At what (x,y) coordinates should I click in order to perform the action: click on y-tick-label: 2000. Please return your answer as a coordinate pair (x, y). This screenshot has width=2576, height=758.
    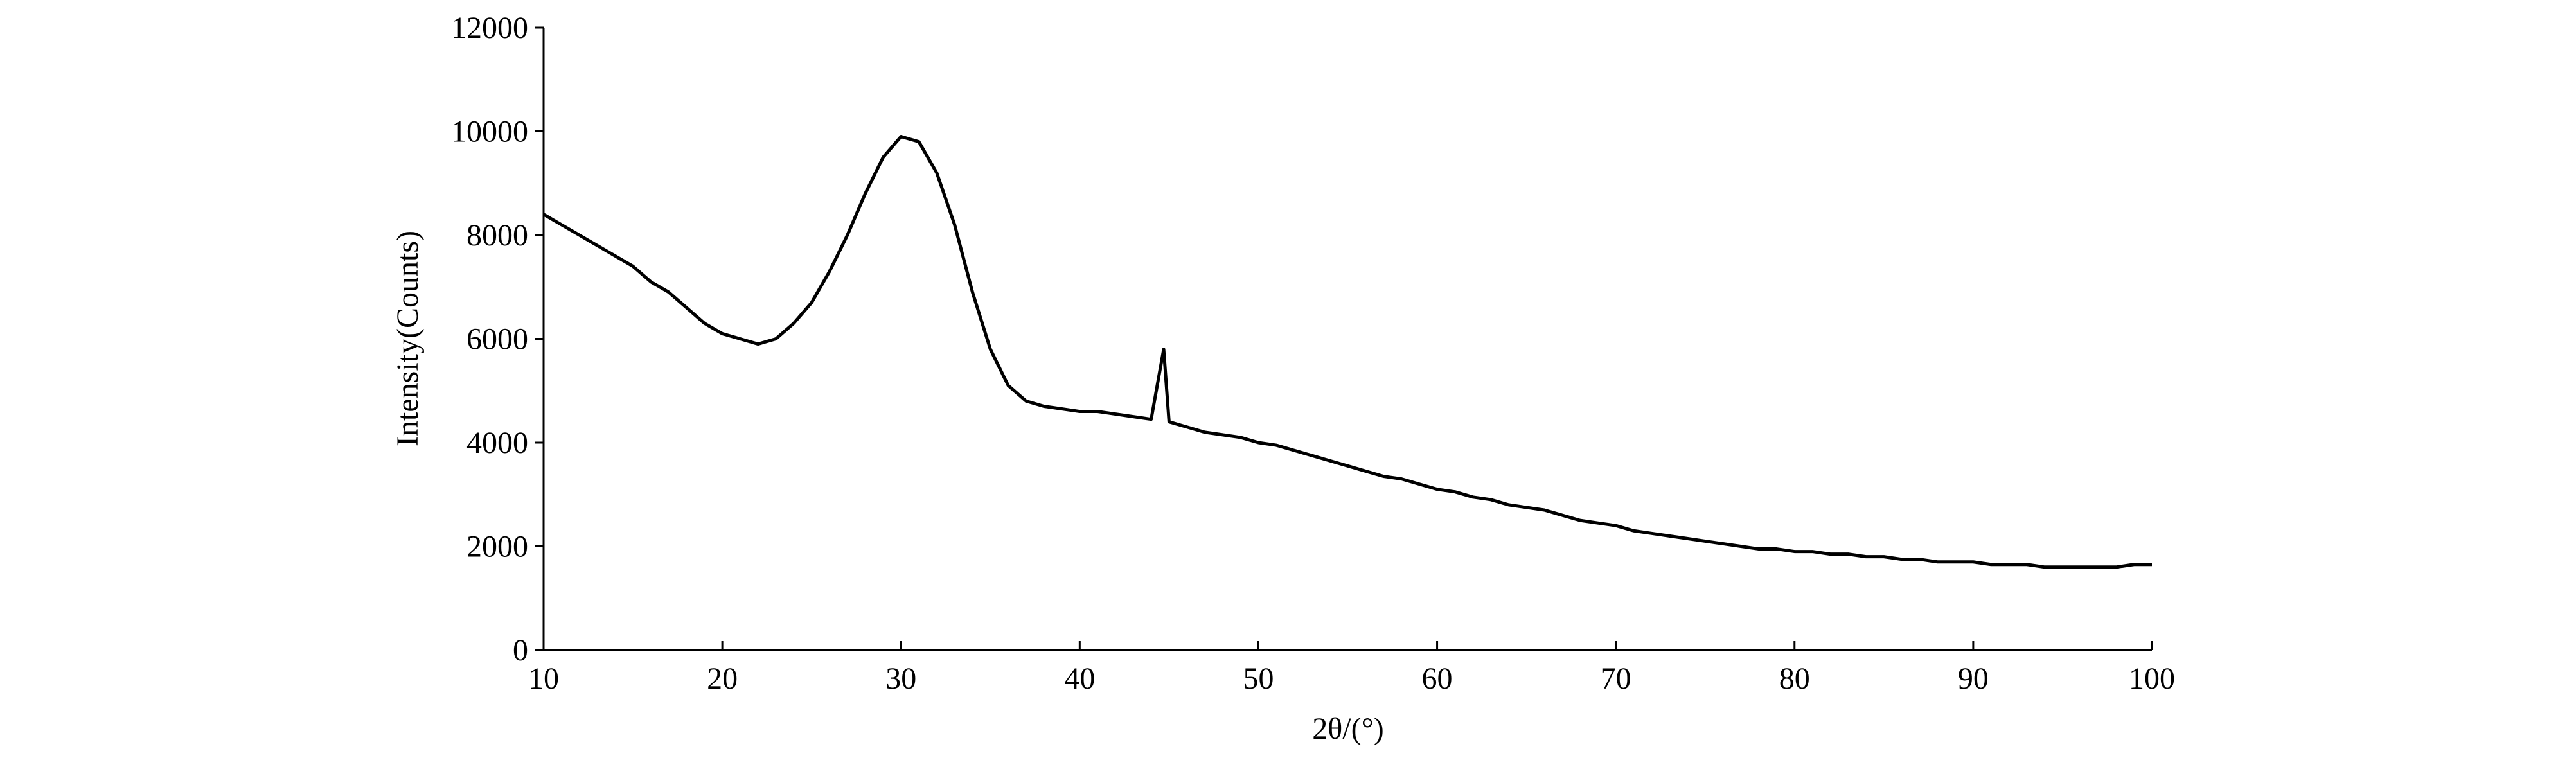
    Looking at the image, I should click on (497, 547).